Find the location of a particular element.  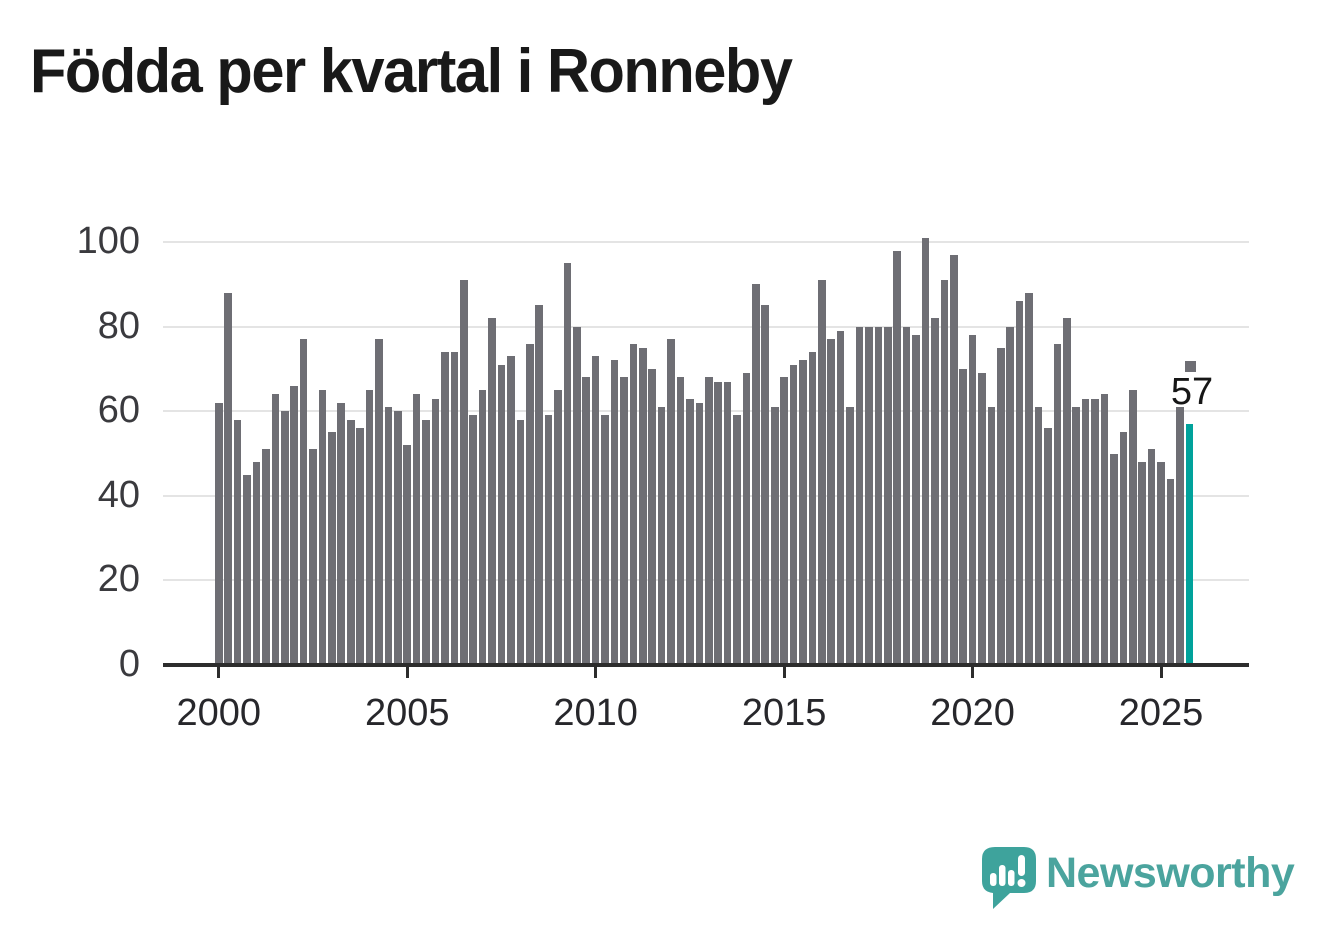

x-axis-tick-2010 is located at coordinates (596, 672).